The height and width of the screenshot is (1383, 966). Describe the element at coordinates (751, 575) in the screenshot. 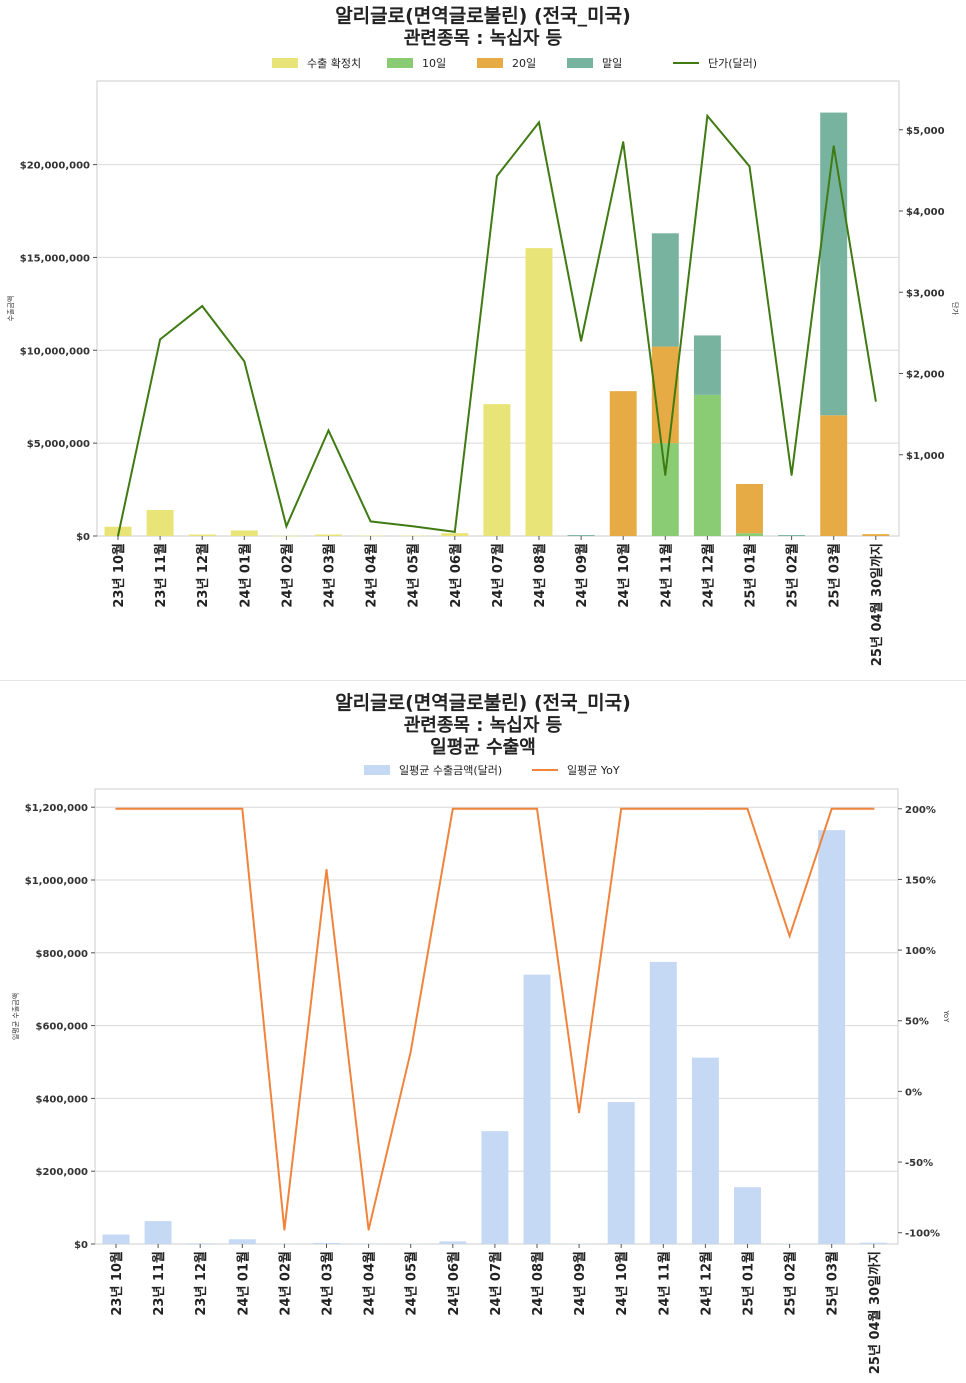

I see `x-tick-label: 25년 01월` at that location.